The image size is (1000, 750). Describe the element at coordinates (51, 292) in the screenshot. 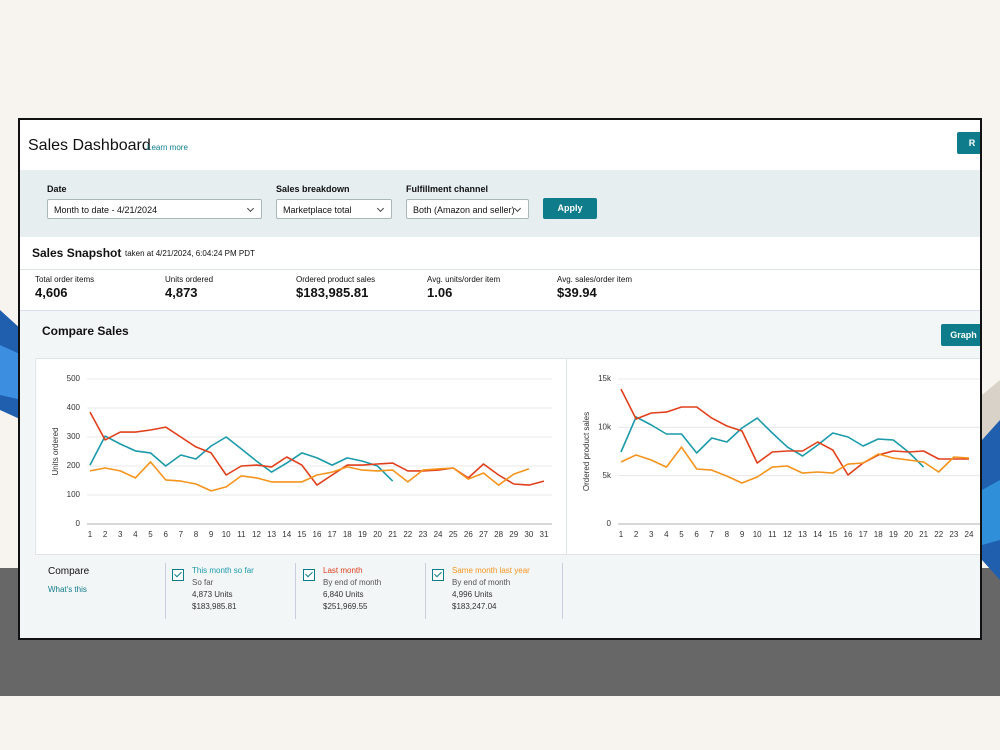

I see `metric-value: 4,606` at that location.